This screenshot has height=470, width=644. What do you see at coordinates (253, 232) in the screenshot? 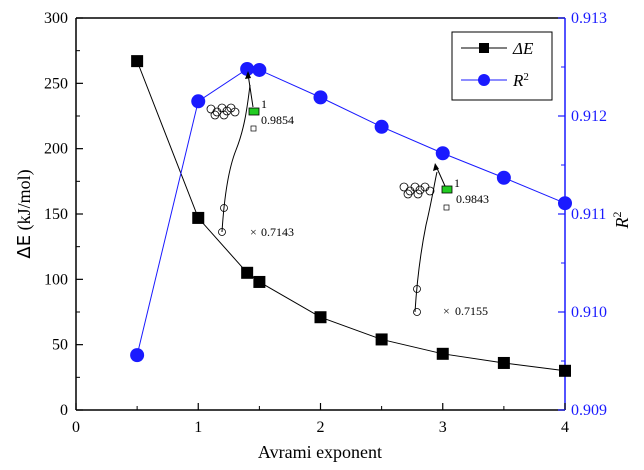
I see `inset-1-cross: ×` at bounding box center [253, 232].